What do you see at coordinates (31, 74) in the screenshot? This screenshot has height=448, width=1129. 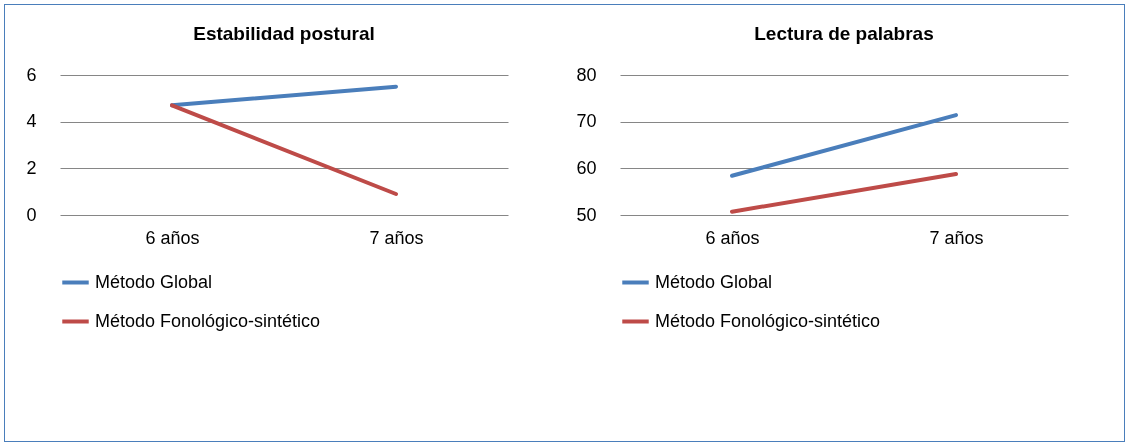 I see `y-tick-label: 6` at bounding box center [31, 74].